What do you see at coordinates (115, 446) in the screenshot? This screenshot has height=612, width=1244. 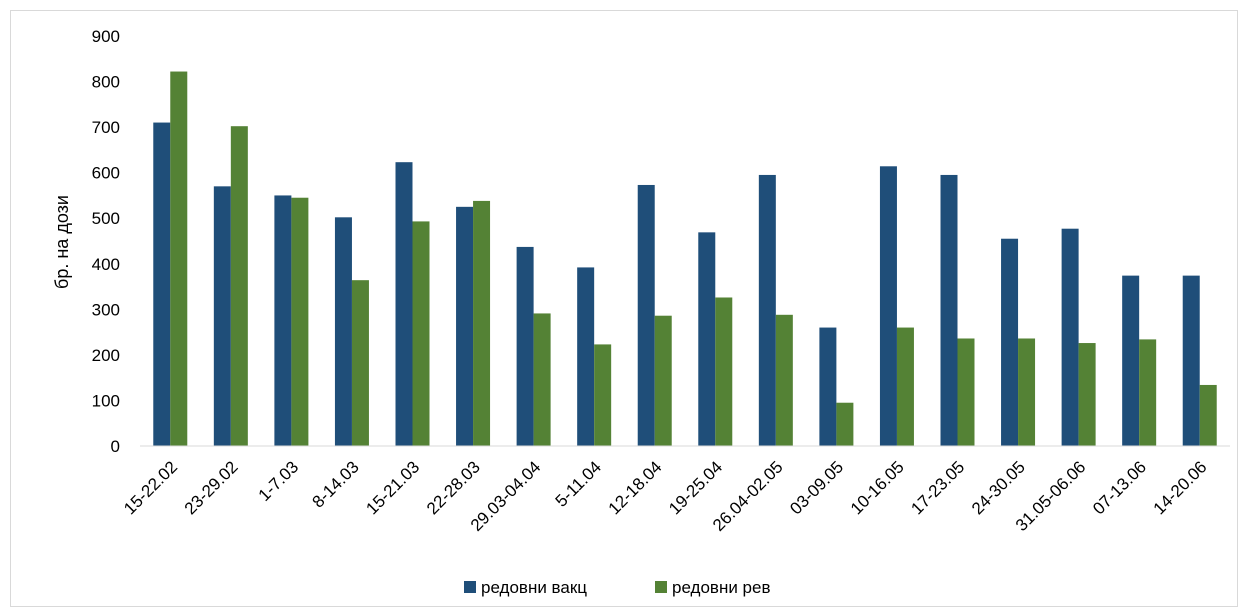 I see `y-tick-label: 0` at bounding box center [115, 446].